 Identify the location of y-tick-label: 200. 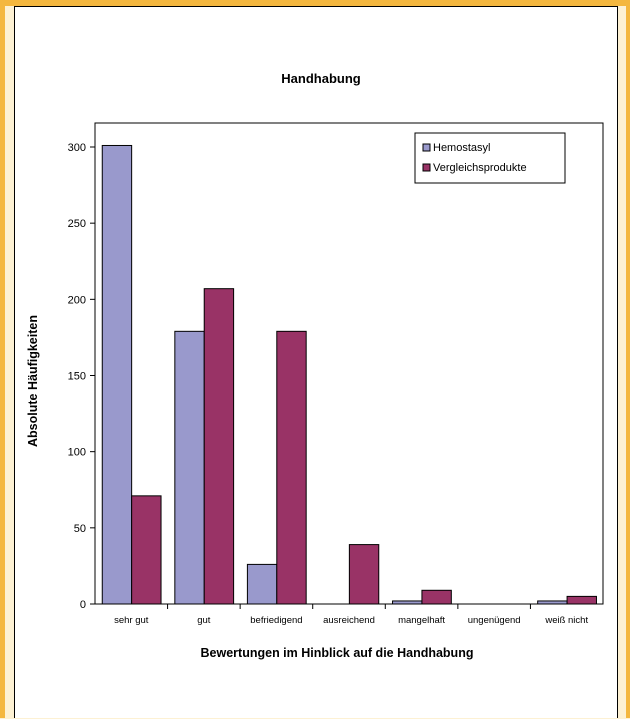
(77, 300).